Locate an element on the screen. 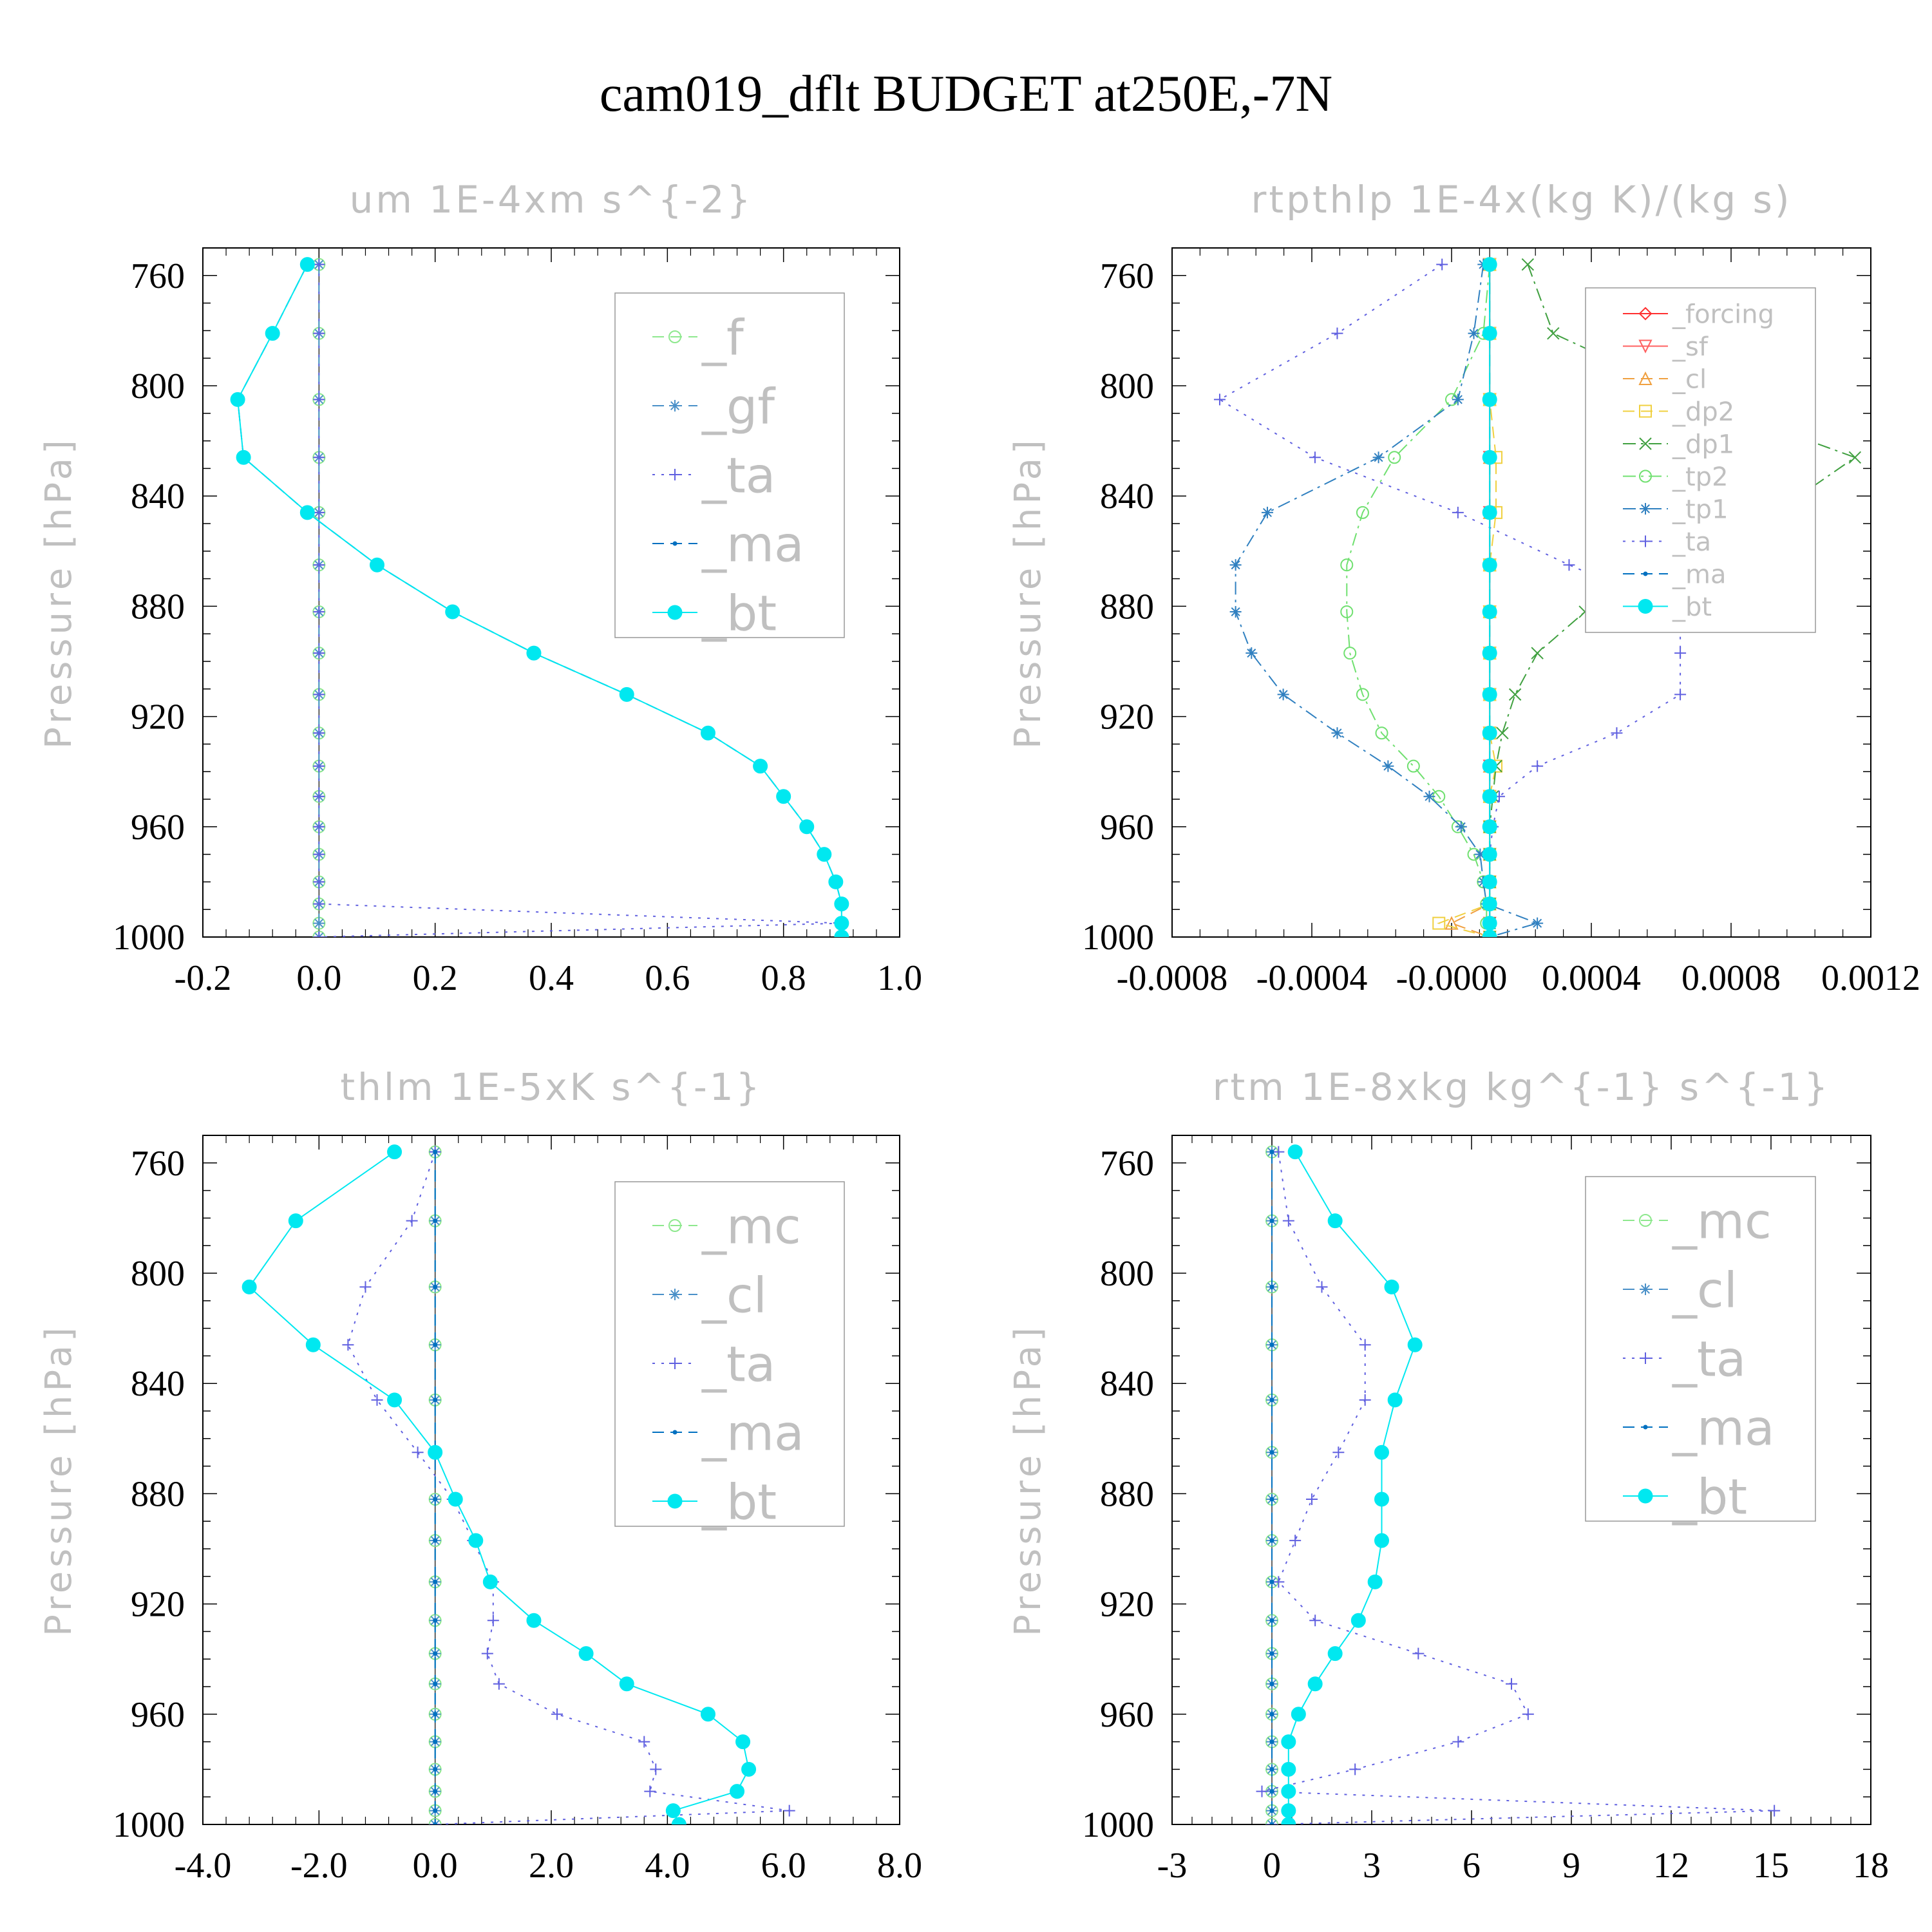  panel-title: thlm 1E-5xK s^{-1} is located at coordinates (551, 1087).